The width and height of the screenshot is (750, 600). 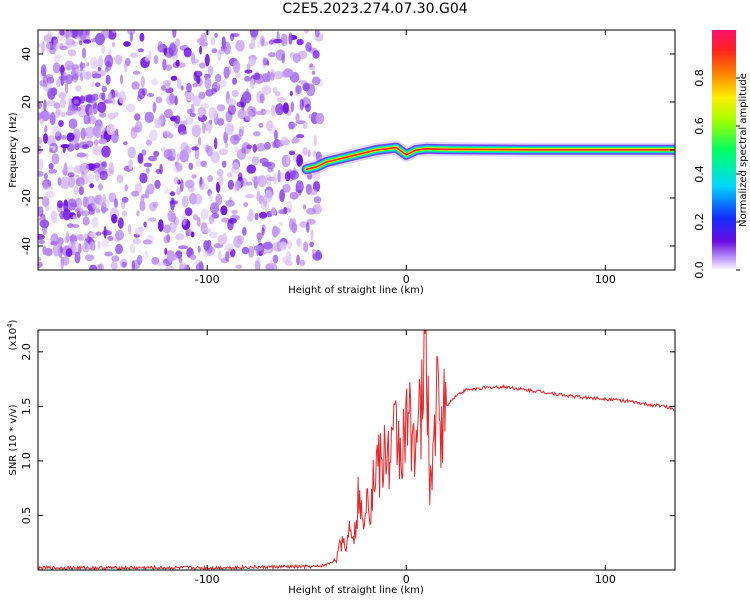 I want to click on x-tick-label: -100, so click(x=207, y=579).